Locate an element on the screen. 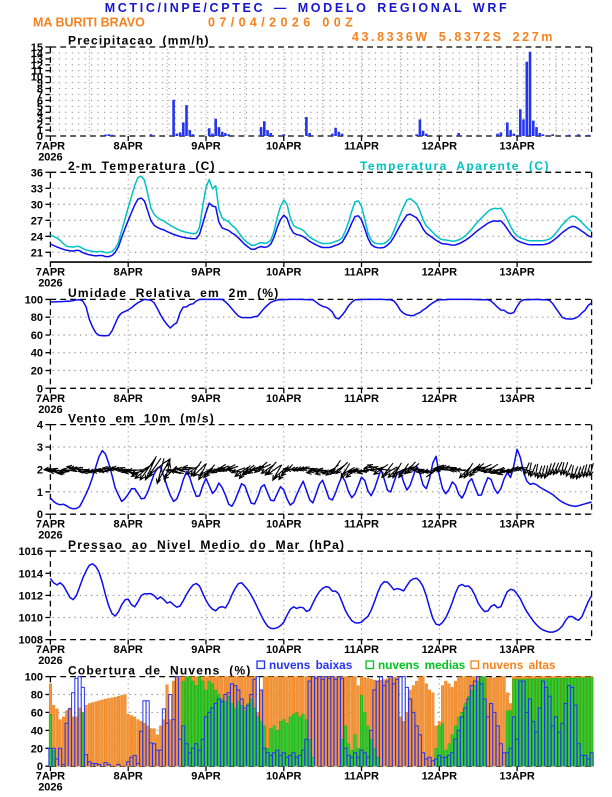 This screenshot has height=797, width=612. svg-text: Umidade Relativa em 2m (%) is located at coordinates (173, 293).